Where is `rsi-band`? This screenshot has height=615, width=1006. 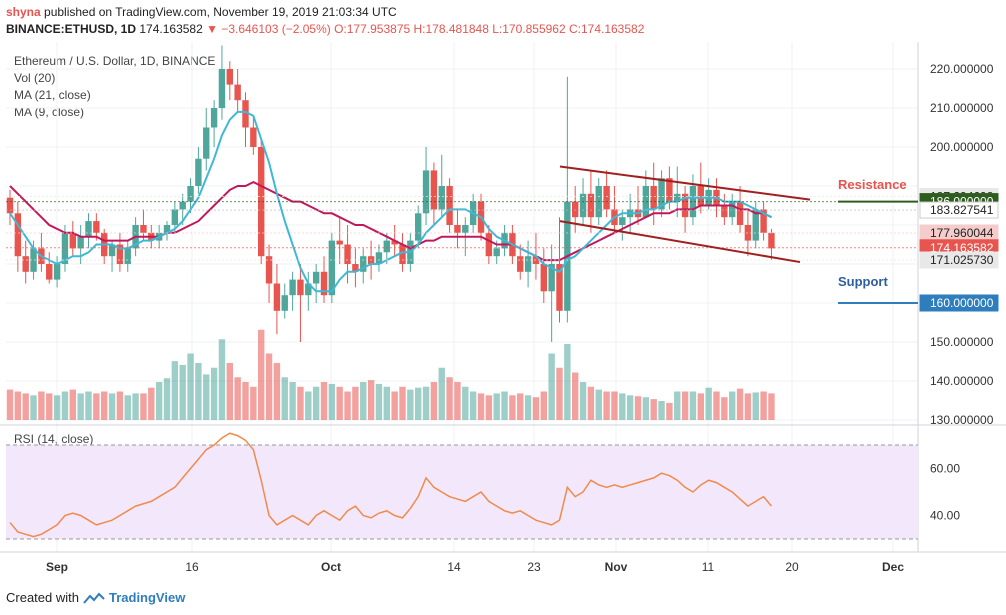
rsi-band is located at coordinates (462, 492).